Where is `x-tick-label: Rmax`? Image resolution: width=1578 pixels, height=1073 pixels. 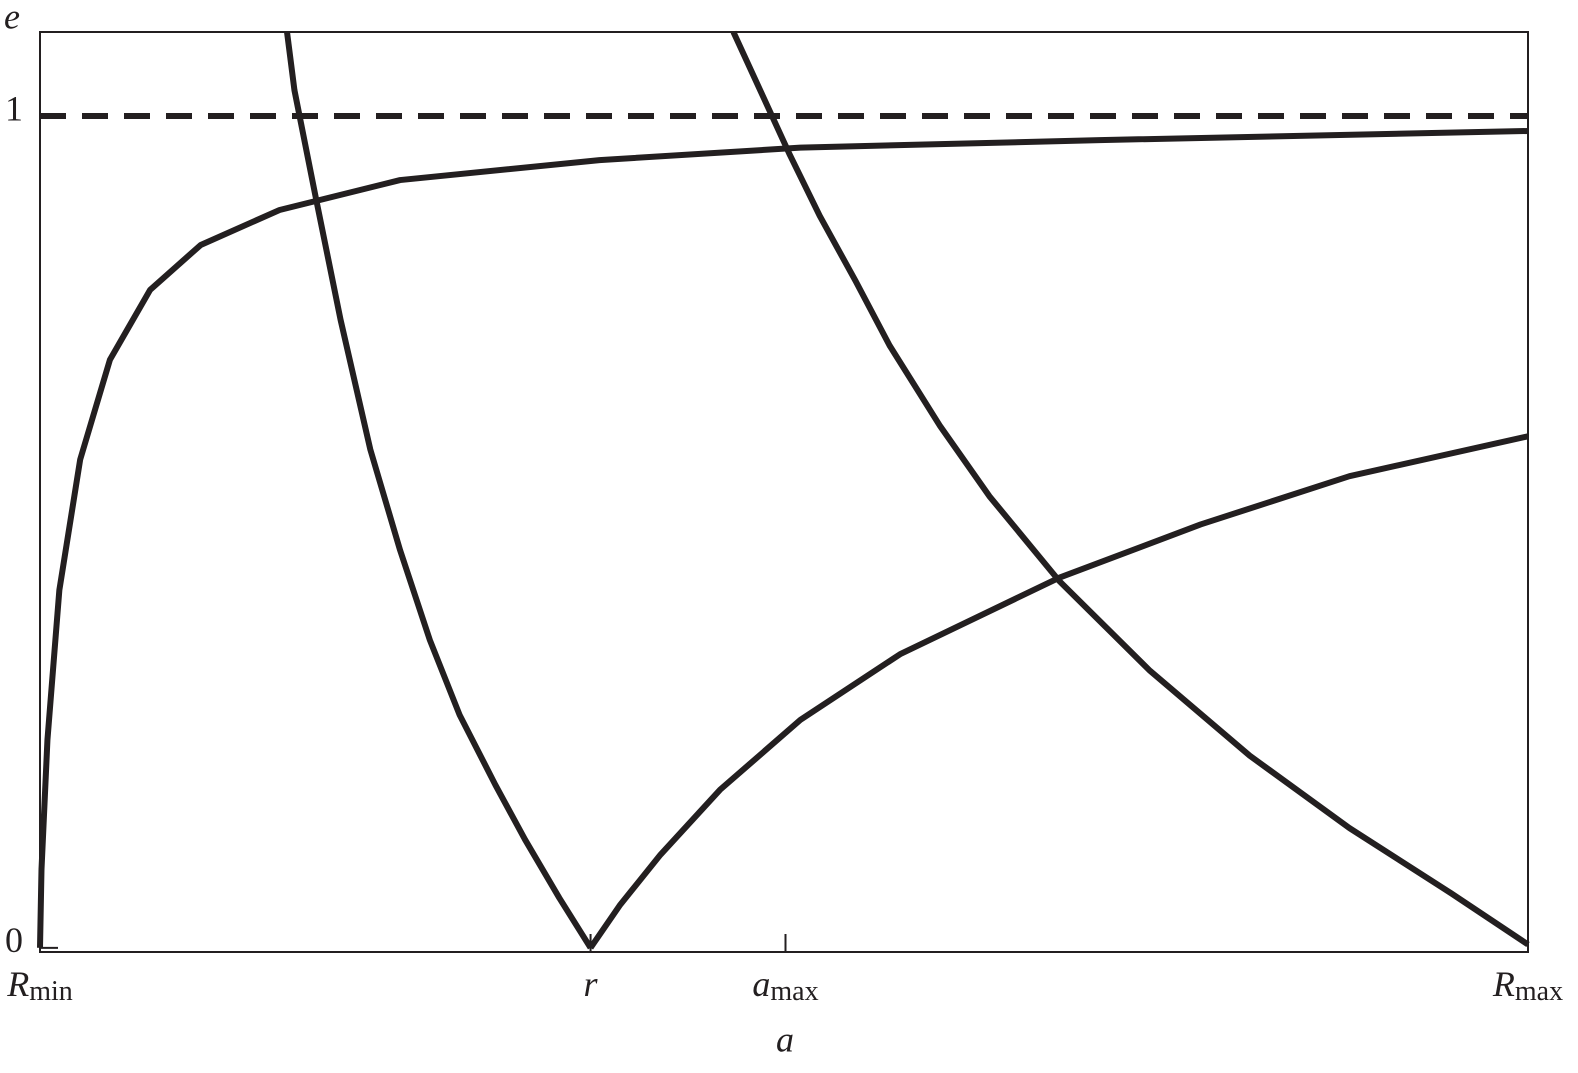 x-tick-label: Rmax is located at coordinates (1527, 985).